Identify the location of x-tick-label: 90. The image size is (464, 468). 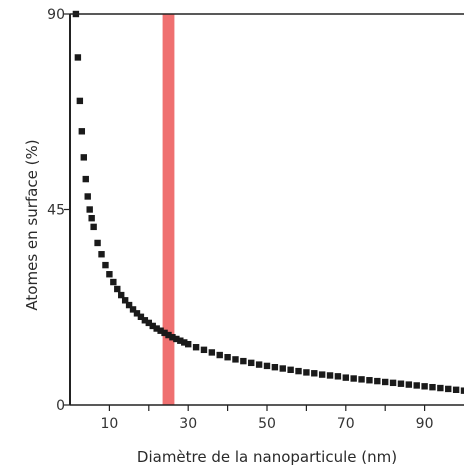
(425, 424).